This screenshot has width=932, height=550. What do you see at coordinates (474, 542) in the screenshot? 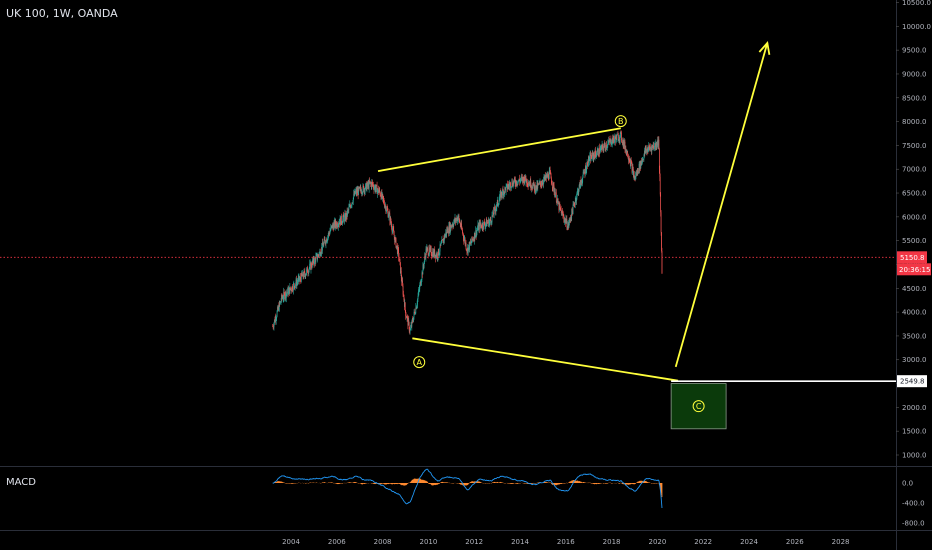
I see `time-tick-label: 2012` at bounding box center [474, 542].